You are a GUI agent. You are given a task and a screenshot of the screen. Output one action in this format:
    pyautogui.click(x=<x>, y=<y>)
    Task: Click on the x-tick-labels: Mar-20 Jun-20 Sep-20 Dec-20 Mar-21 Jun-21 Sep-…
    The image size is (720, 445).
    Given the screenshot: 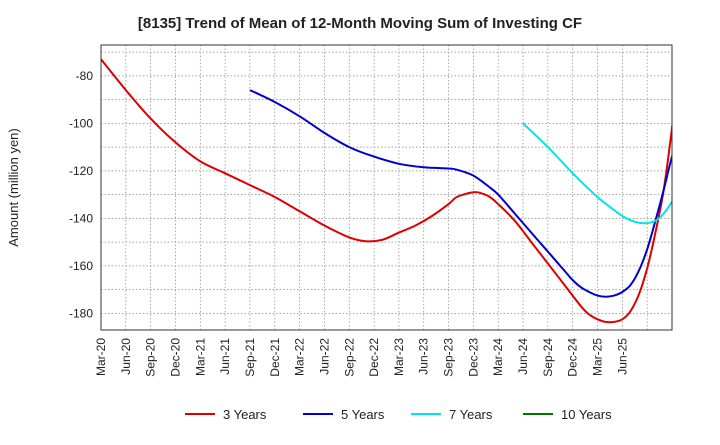 What is the action you would take?
    pyautogui.click(x=361, y=357)
    